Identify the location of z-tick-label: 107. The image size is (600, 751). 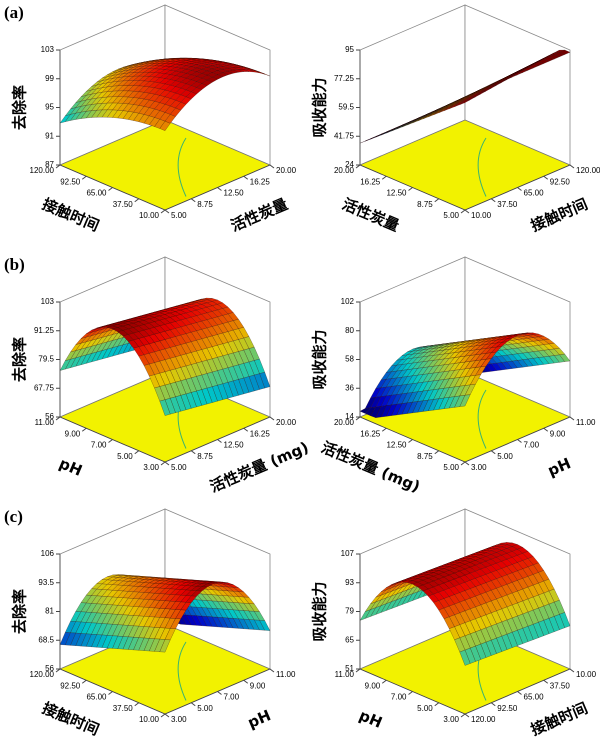
(348, 553).